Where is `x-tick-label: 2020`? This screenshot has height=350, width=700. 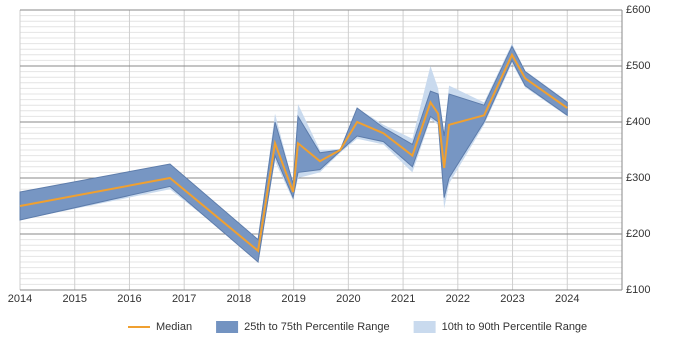
x-tick-label: 2020 is located at coordinates (348, 299).